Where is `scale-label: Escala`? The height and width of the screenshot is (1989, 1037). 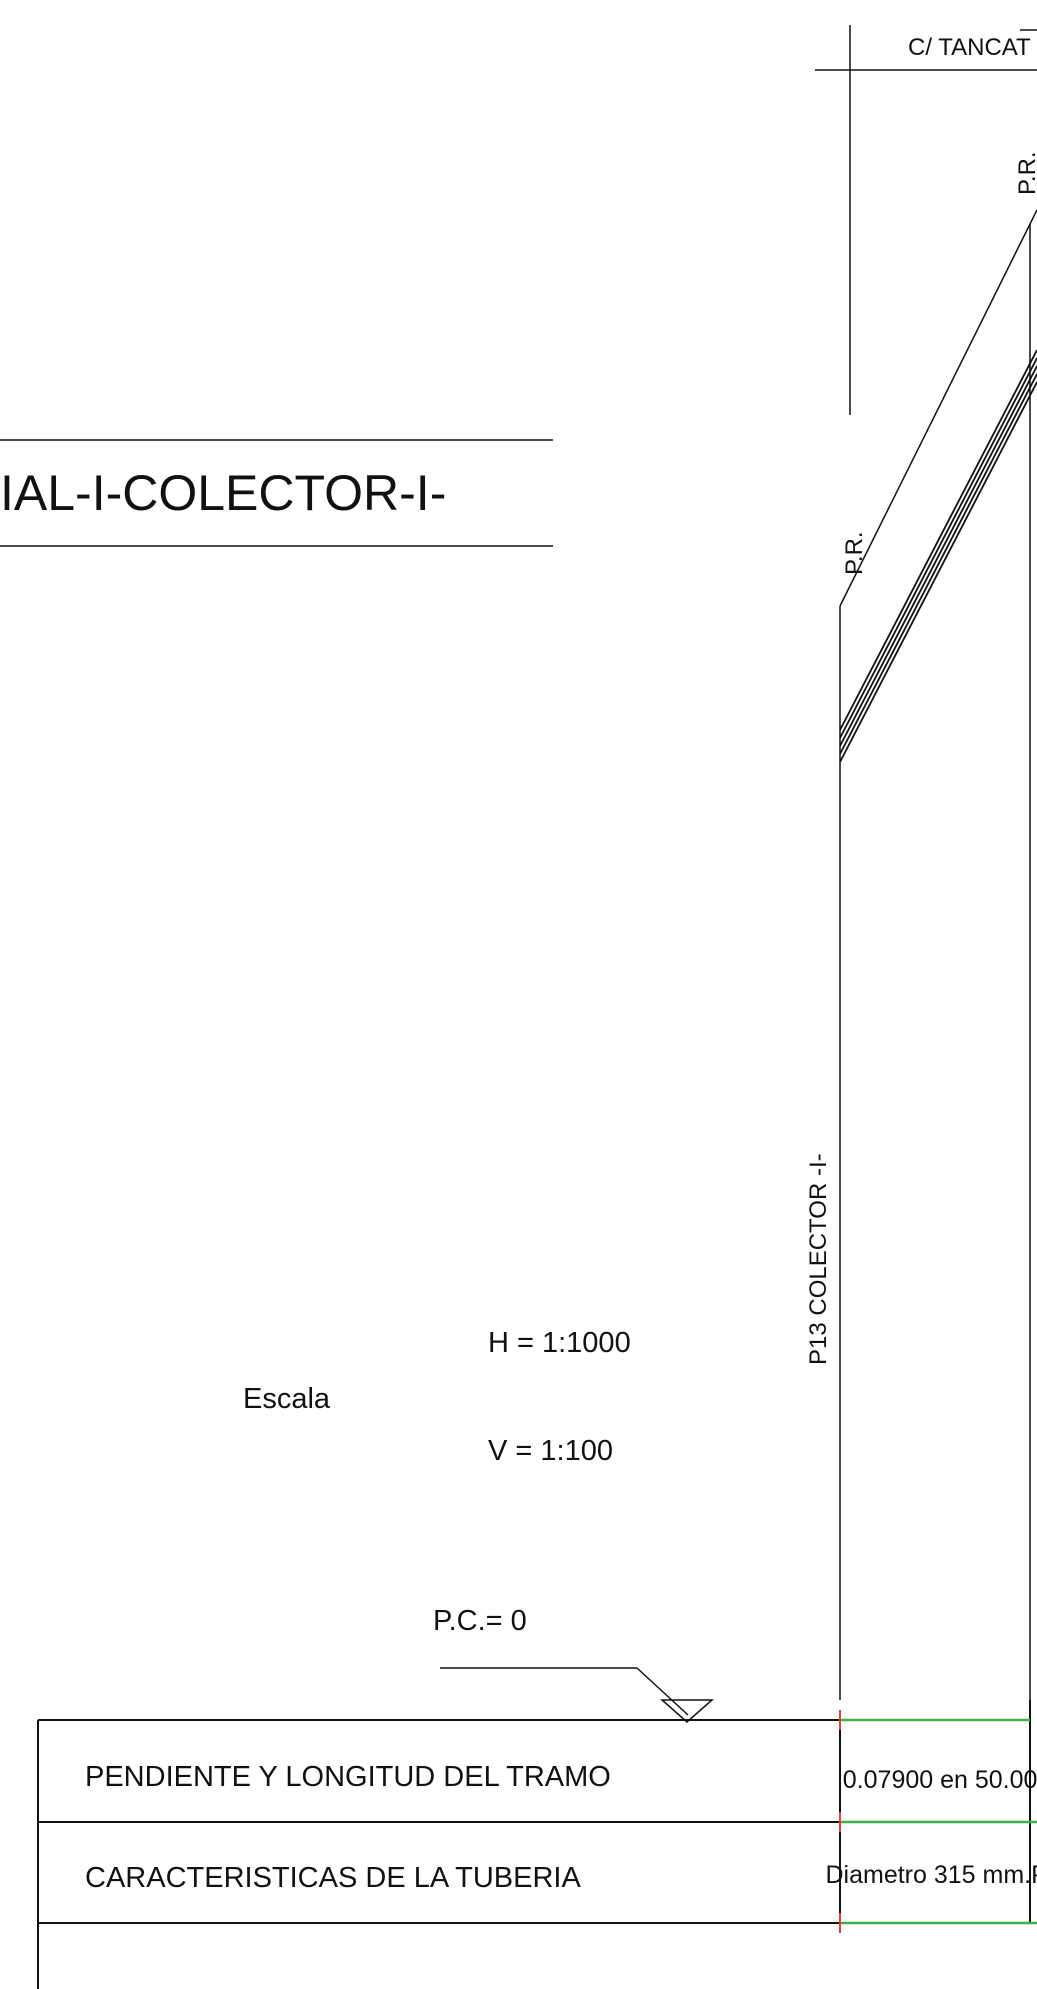 scale-label: Escala is located at coordinates (287, 1399).